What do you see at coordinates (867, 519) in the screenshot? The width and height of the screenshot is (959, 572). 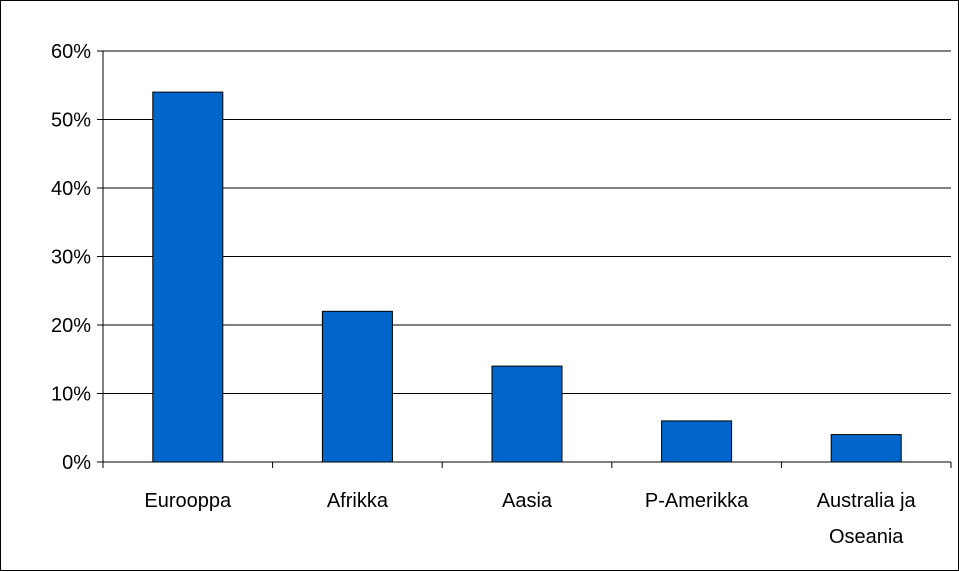 I see `x-category-label: Australia ja Oseania` at bounding box center [867, 519].